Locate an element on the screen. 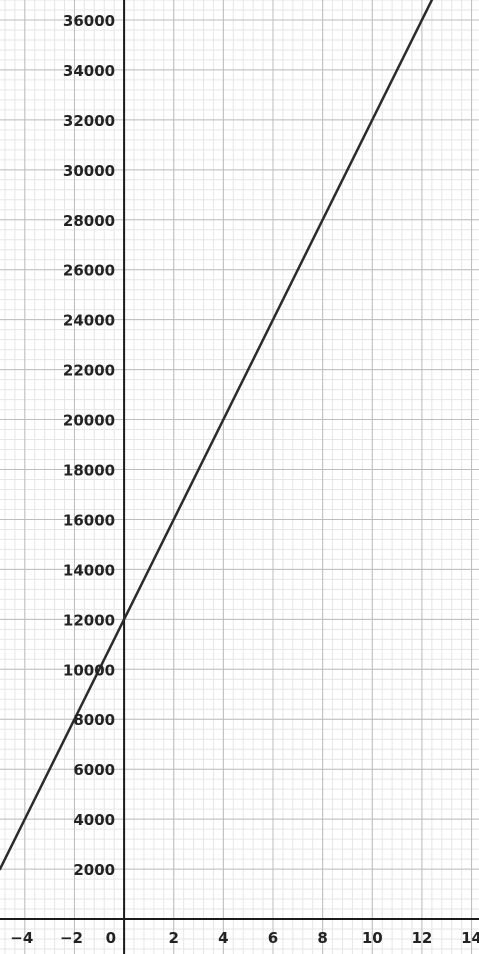 The image size is (479, 954). y-tick-label: 34000 is located at coordinates (89, 71).